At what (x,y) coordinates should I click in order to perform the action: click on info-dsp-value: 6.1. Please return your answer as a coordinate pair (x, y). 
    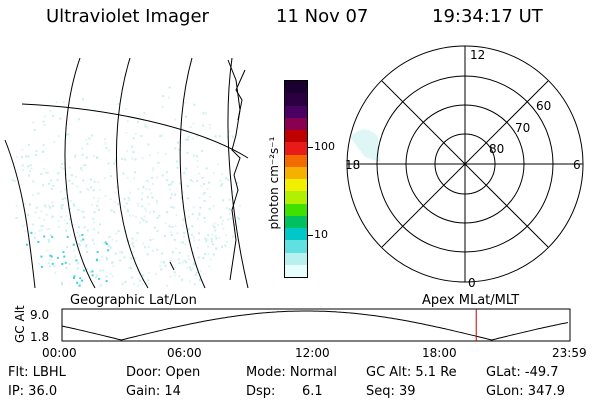
    Looking at the image, I should click on (312, 391).